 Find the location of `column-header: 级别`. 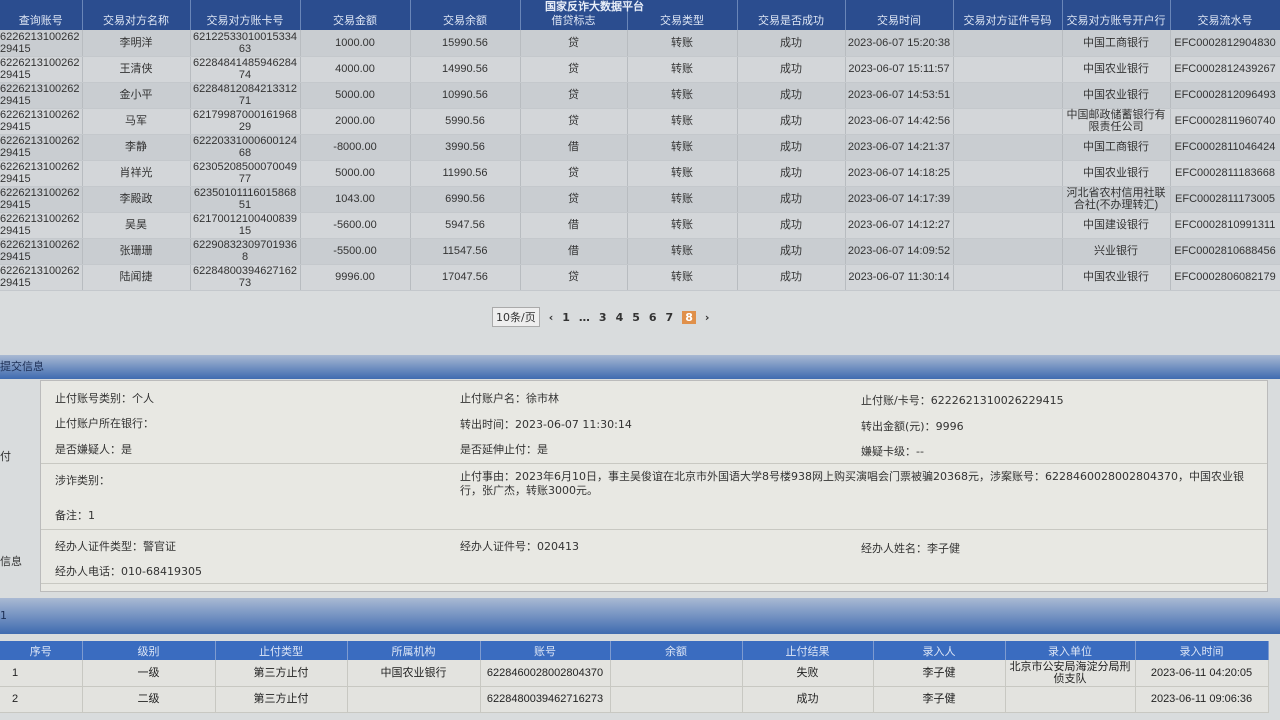

column-header: 级别 is located at coordinates (149, 650).